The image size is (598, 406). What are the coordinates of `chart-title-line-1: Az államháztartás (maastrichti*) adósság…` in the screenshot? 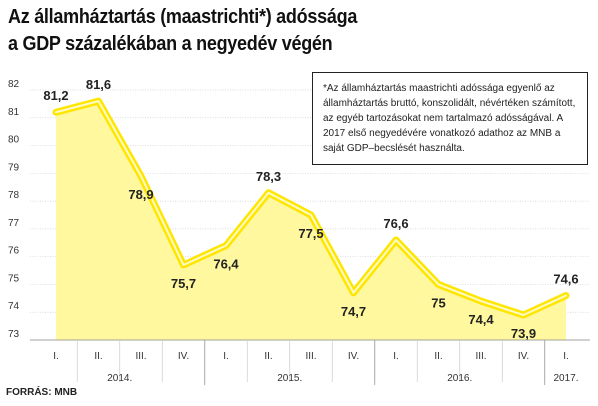 It's located at (183, 17).